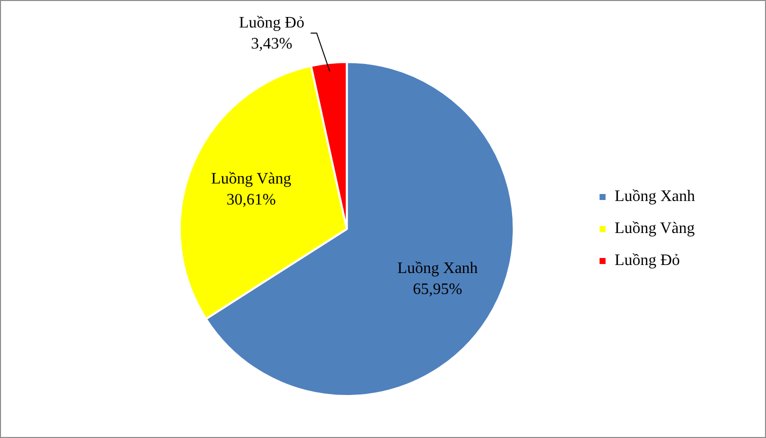 This screenshot has width=766, height=438. What do you see at coordinates (271, 23) in the screenshot?
I see `slice-label: Luồng Đỏ` at bounding box center [271, 23].